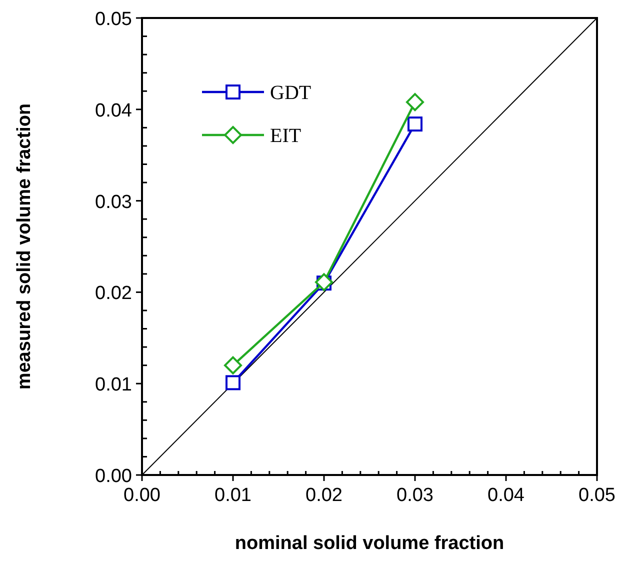 This screenshot has width=639, height=567. What do you see at coordinates (24, 246) in the screenshot?
I see `y-axis-title: measured solid volume fraction` at bounding box center [24, 246].